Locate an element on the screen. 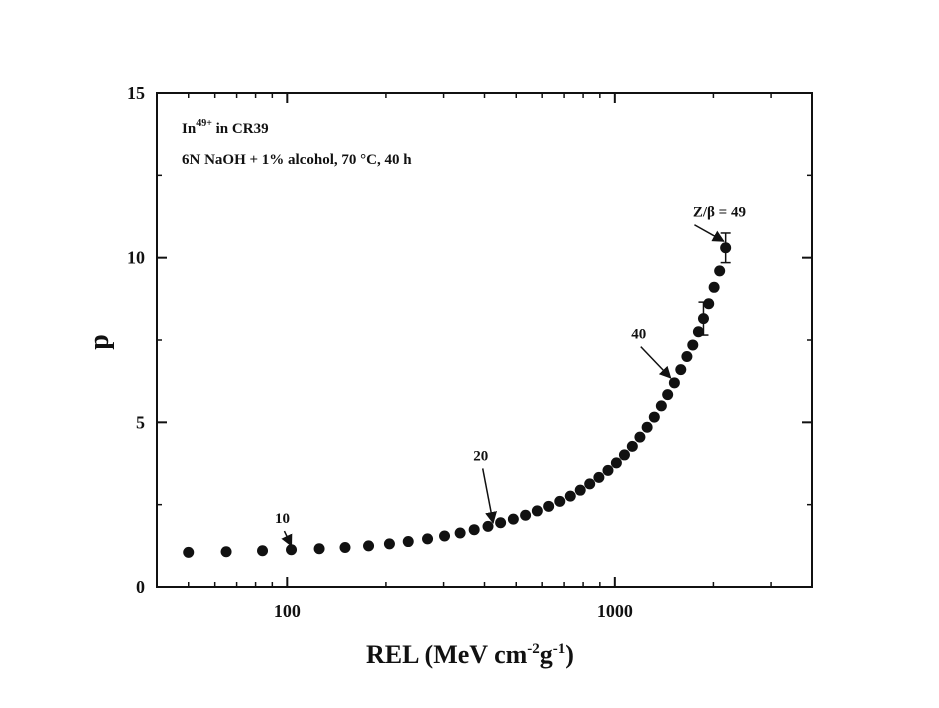 This screenshot has height=708, width=939. z40-label: 40 is located at coordinates (638, 335).